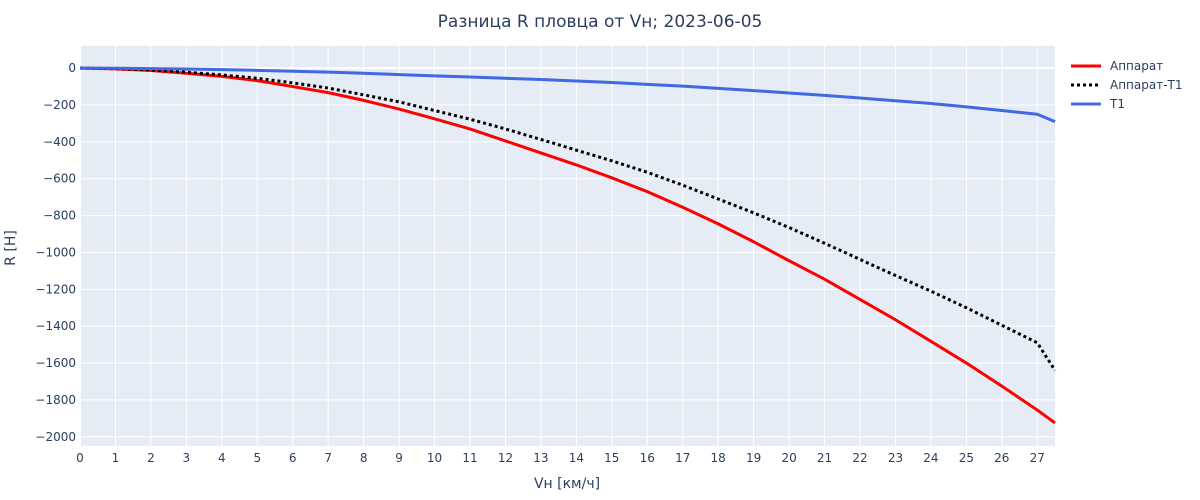 This screenshot has height=500, width=1200. I want to click on x-tick-label: 16, so click(647, 458).